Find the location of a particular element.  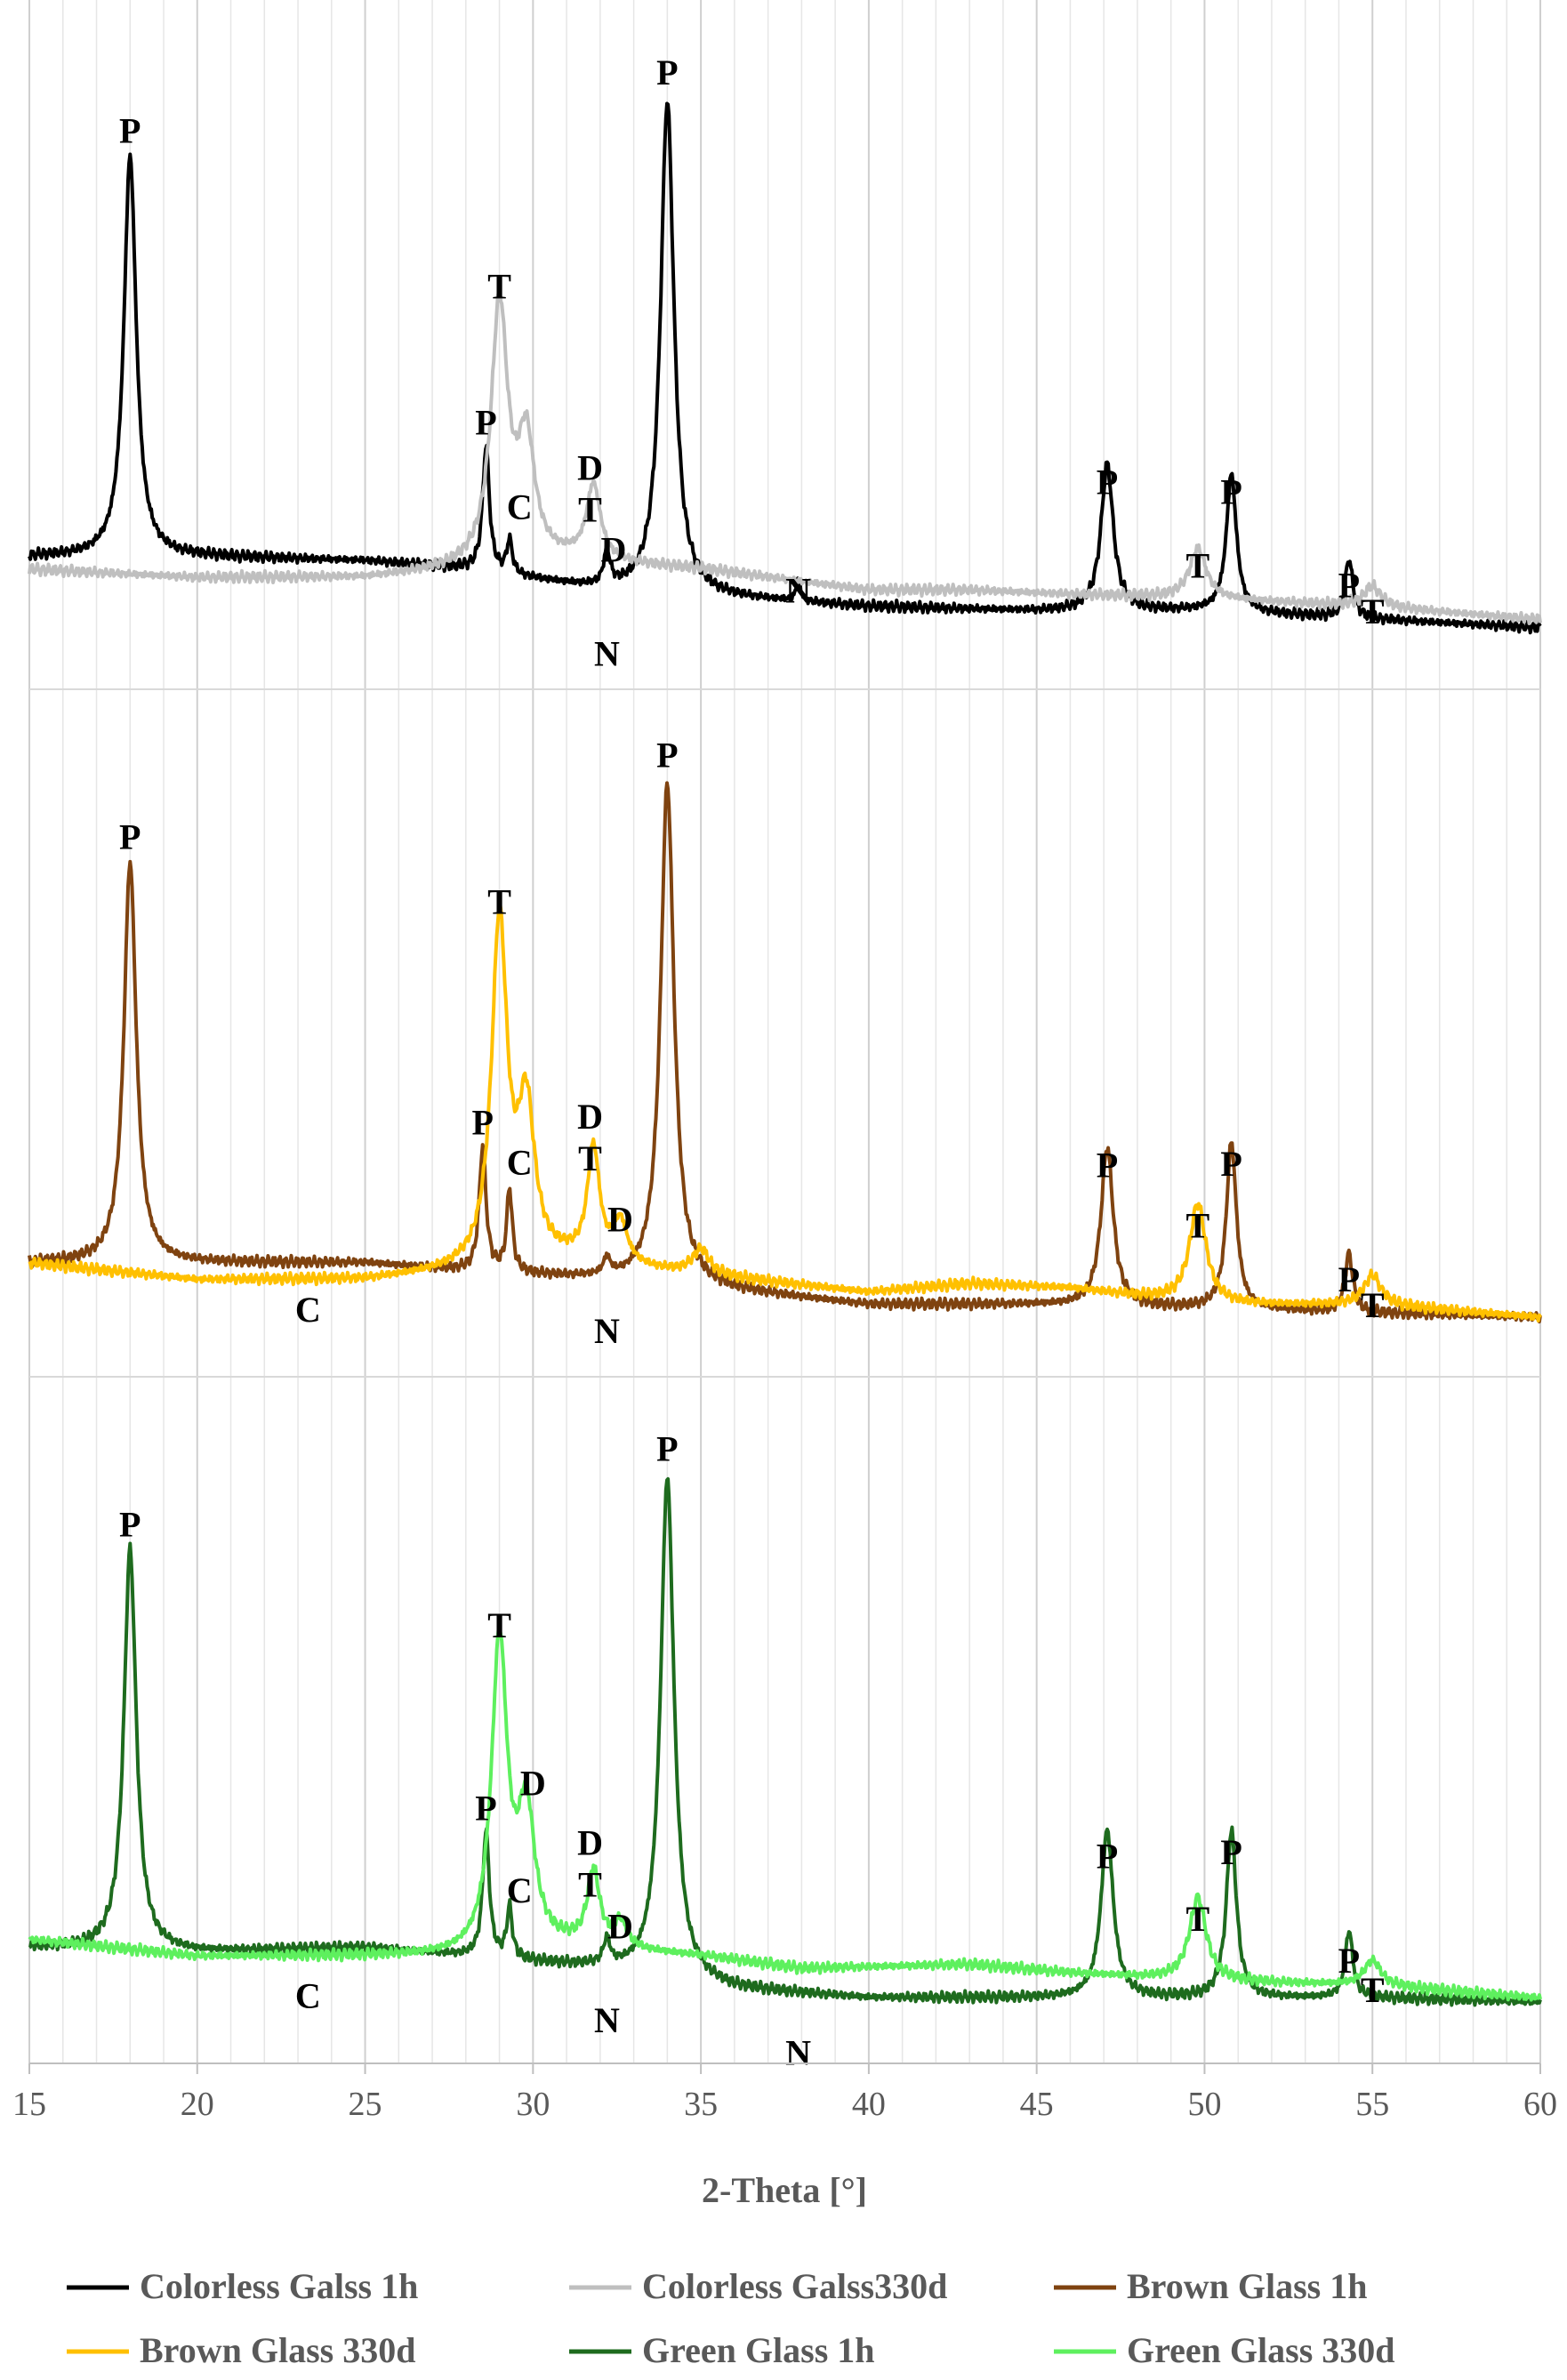

x-tick-label: 20 is located at coordinates (197, 2104).